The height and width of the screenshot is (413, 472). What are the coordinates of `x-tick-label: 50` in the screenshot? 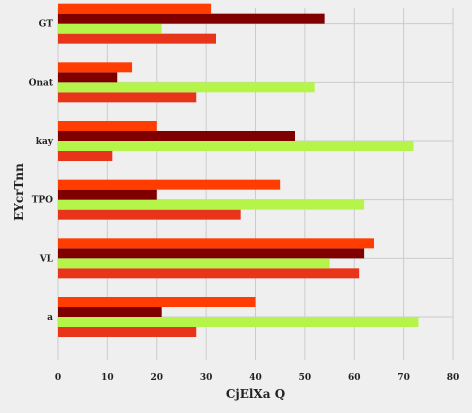 It's located at (305, 378).